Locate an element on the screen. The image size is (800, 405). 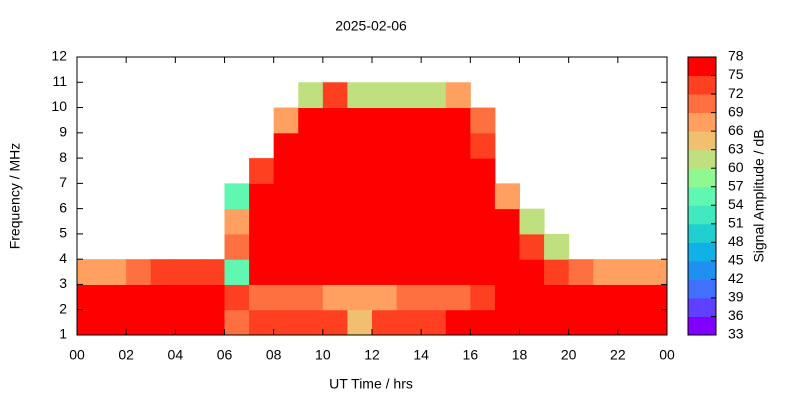
colorbar-tick-label: 60 is located at coordinates (736, 167).